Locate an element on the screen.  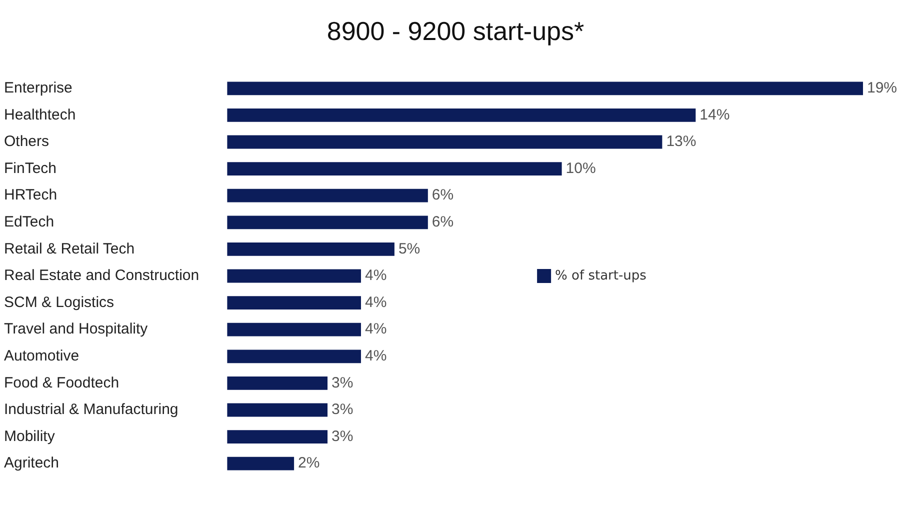
data-label: 10% is located at coordinates (581, 168).